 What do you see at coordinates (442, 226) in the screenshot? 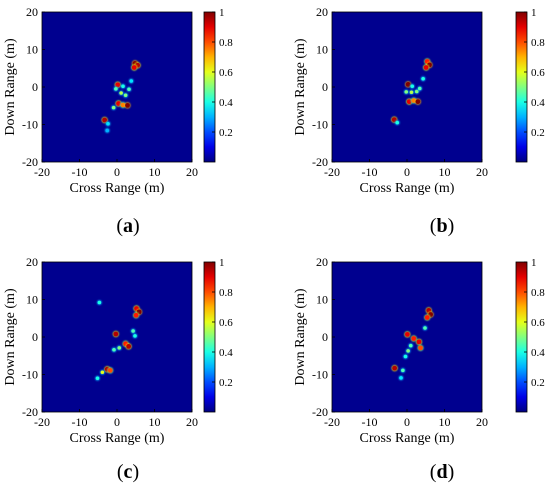
I see `panel-label: (b)` at bounding box center [442, 226].